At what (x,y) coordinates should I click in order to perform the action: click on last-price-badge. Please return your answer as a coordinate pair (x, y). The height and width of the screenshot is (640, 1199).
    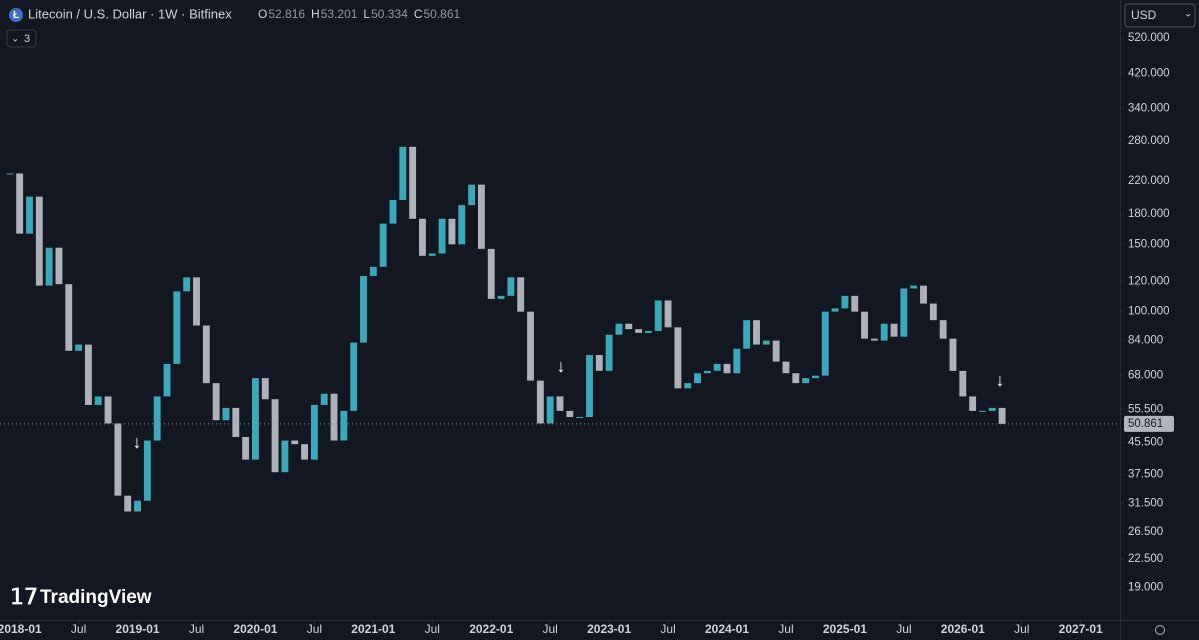
    Looking at the image, I should click on (1149, 423).